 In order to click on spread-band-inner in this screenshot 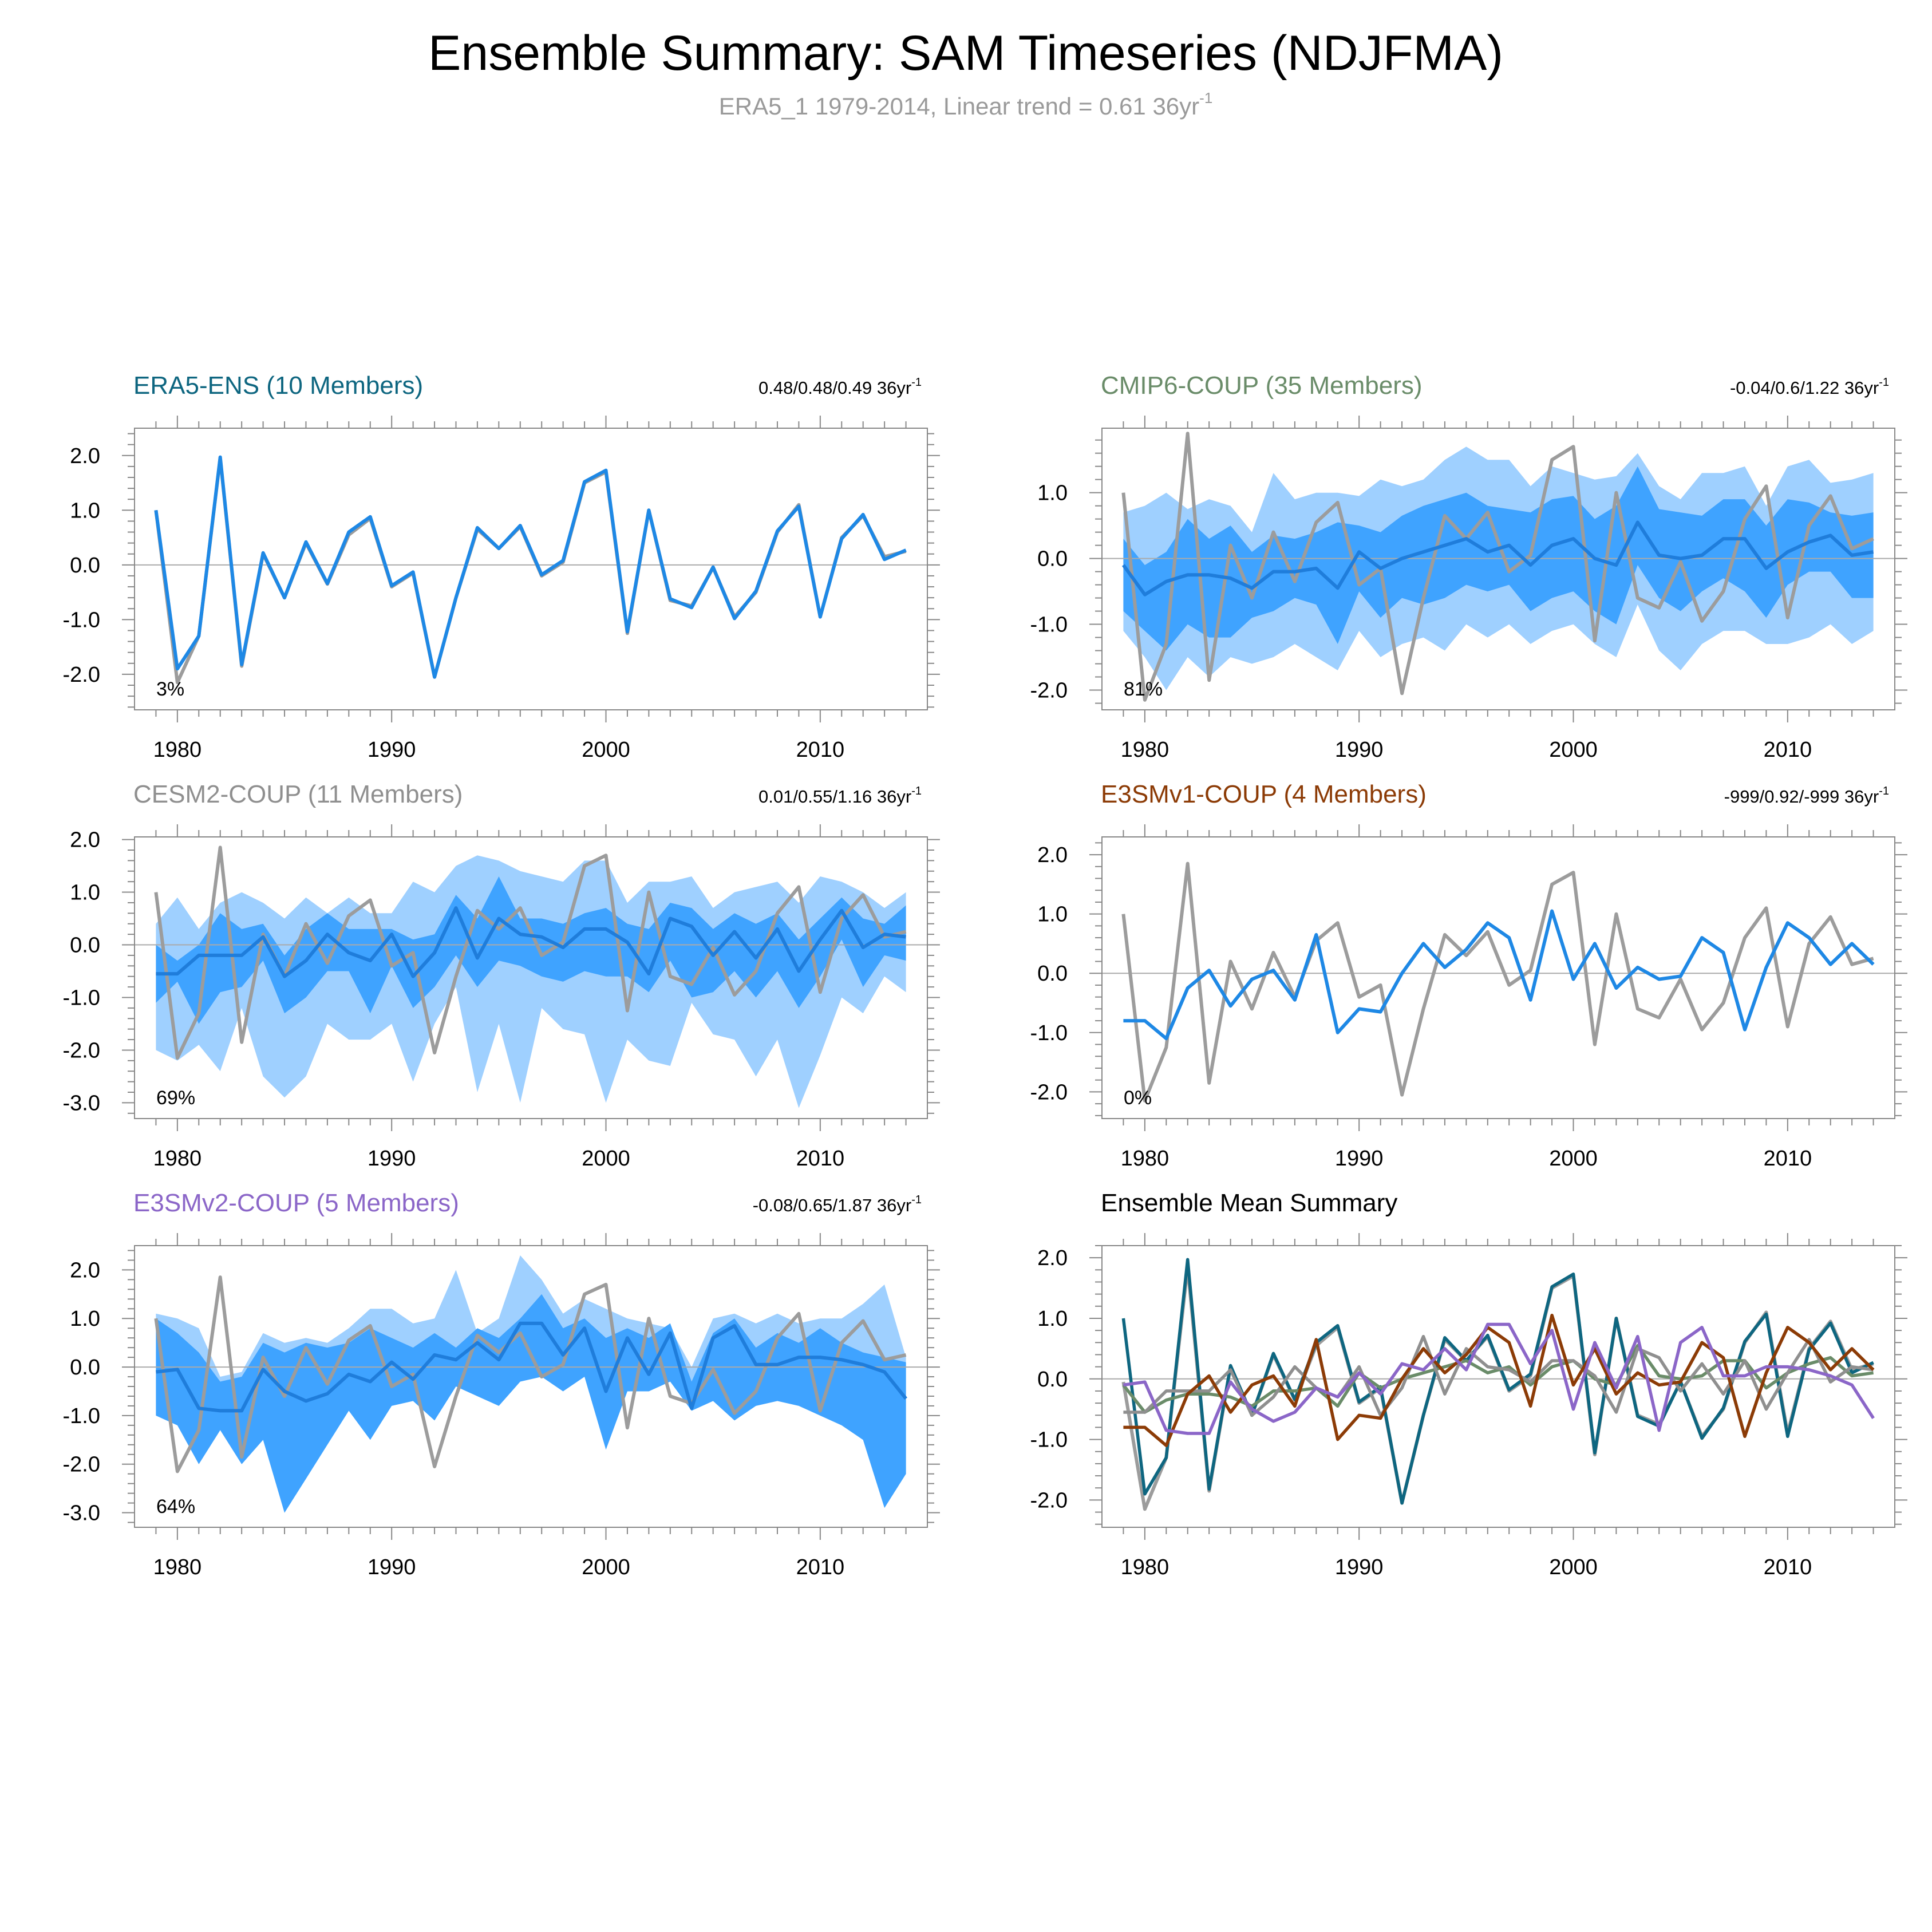, I will do `click(531, 950)`.